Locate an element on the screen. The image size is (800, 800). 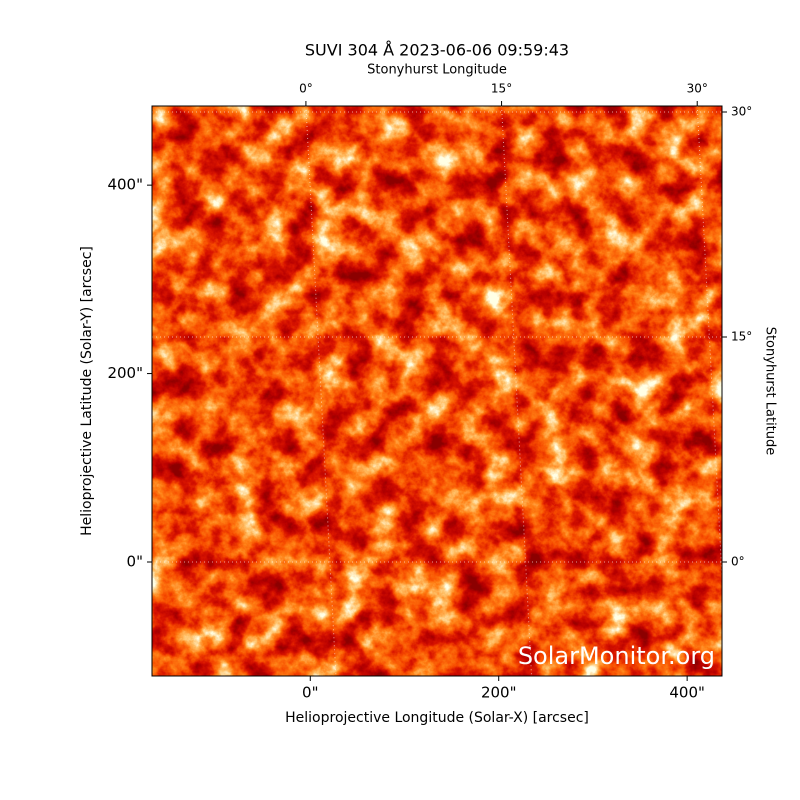
x2-tick-label: 0° is located at coordinates (306, 89).